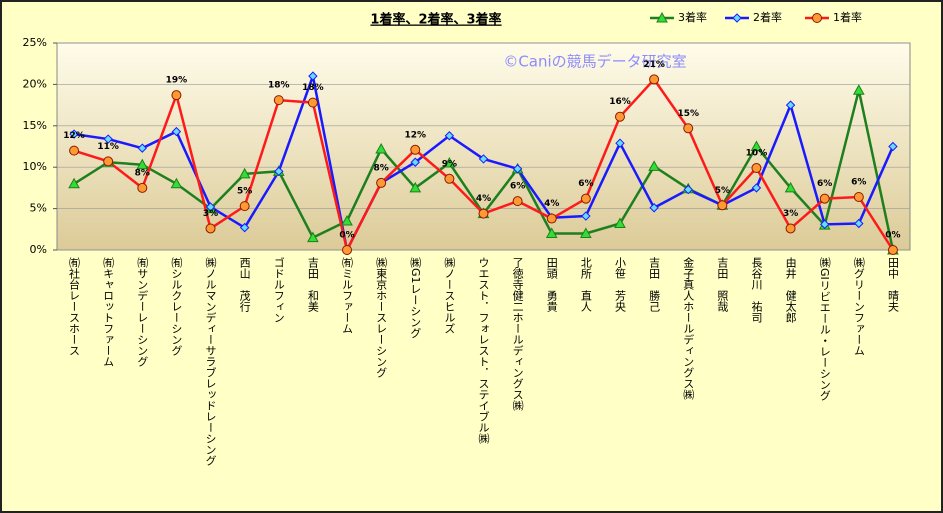  Describe the element at coordinates (312, 284) in the screenshot. I see `x-tick-label: 吉田 和美` at that location.